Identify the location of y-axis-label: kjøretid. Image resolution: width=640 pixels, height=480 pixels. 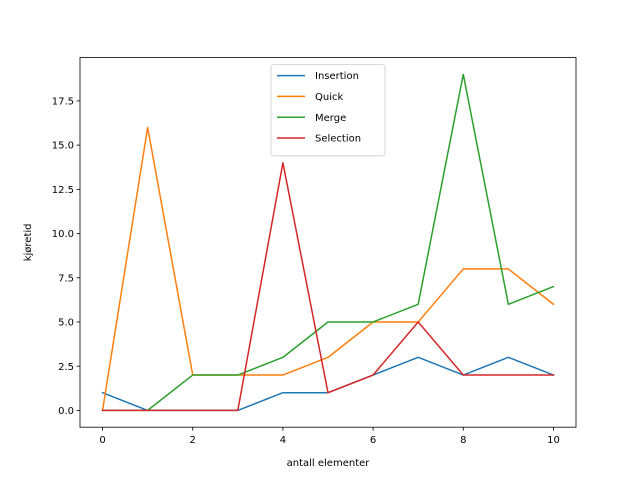
(28, 243).